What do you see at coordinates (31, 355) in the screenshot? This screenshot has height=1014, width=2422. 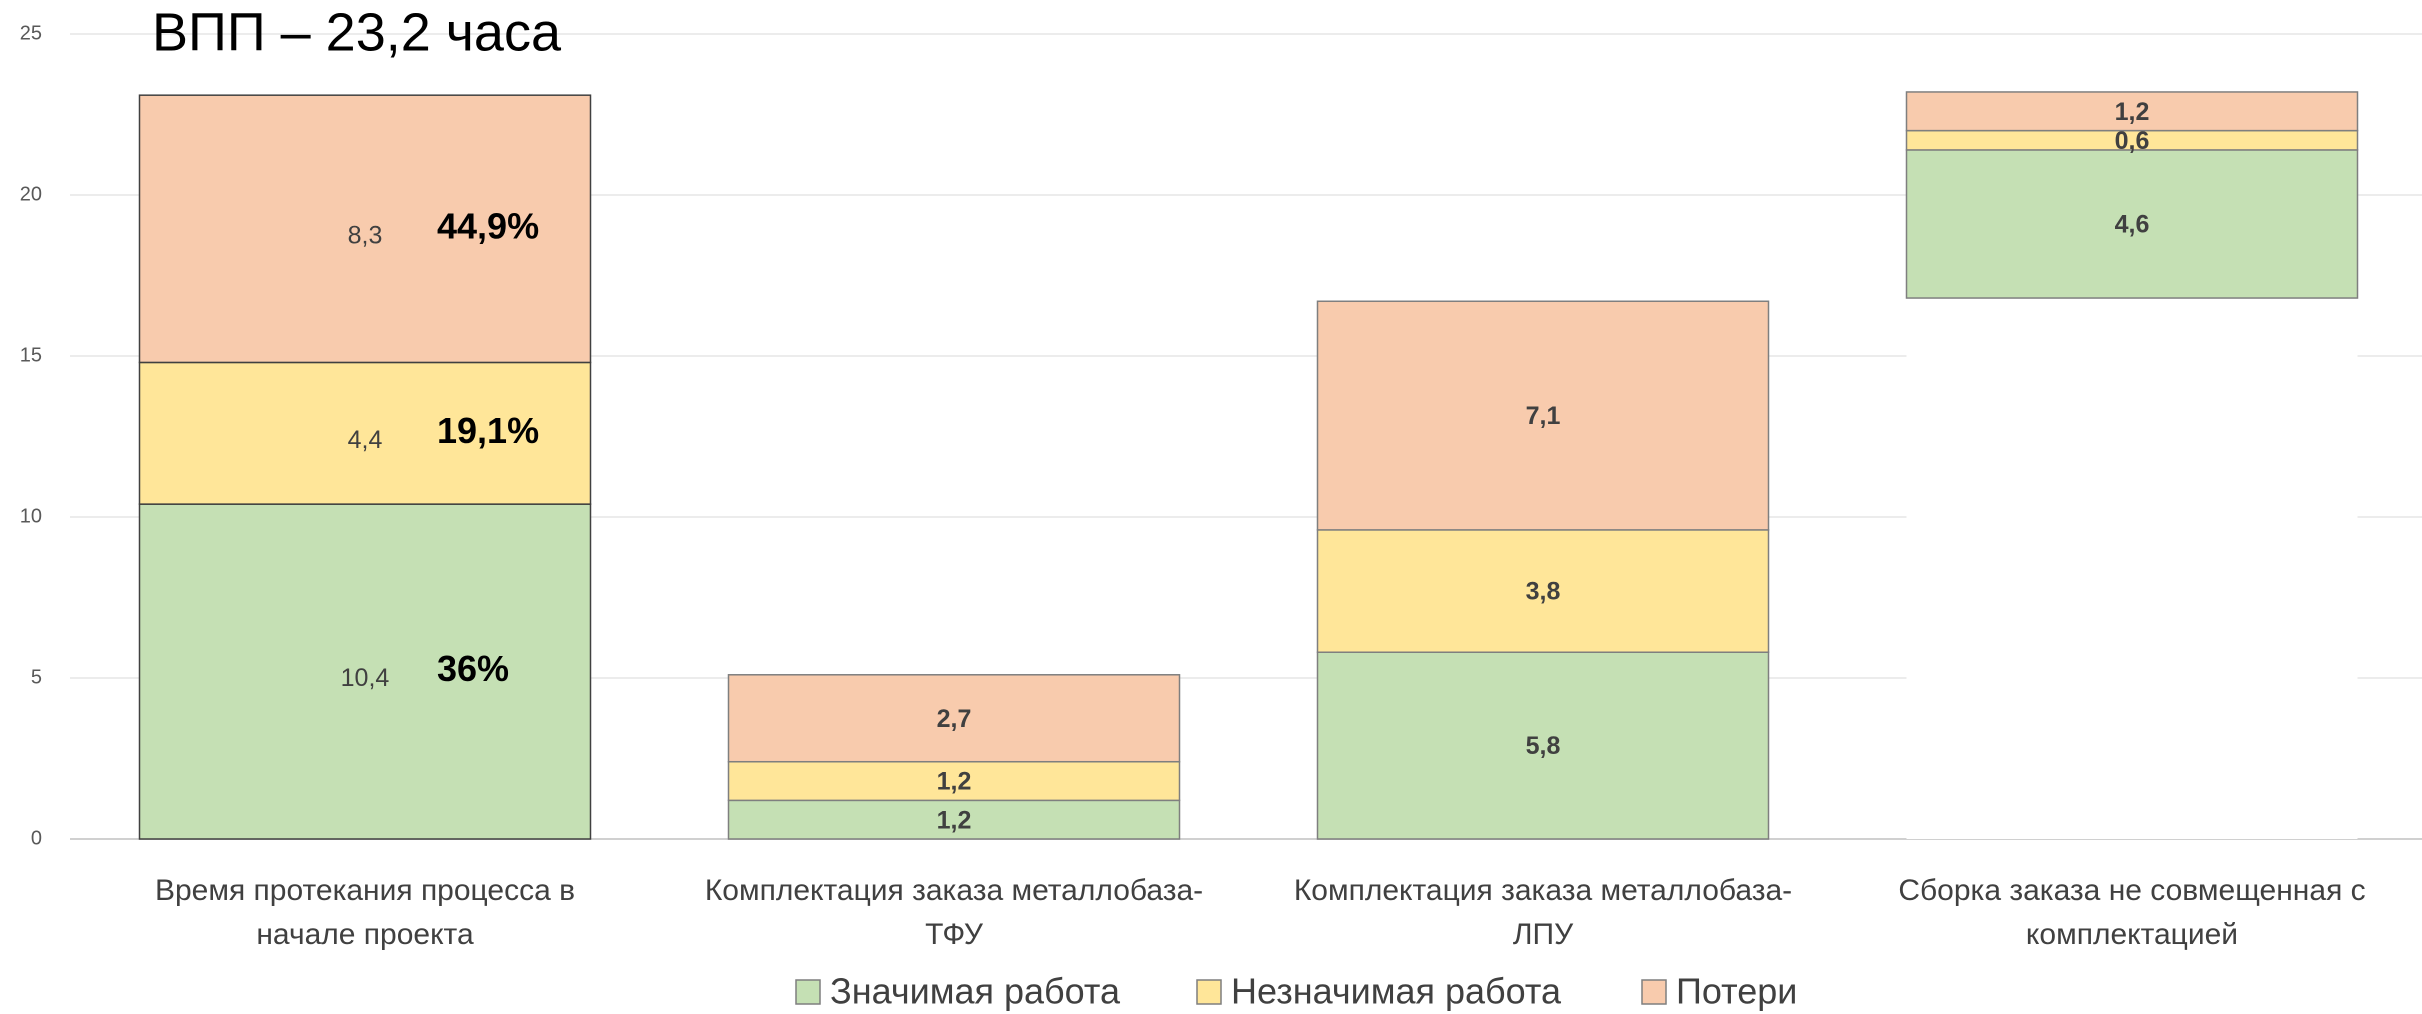 I see `y-tick-label: 15` at bounding box center [31, 355].